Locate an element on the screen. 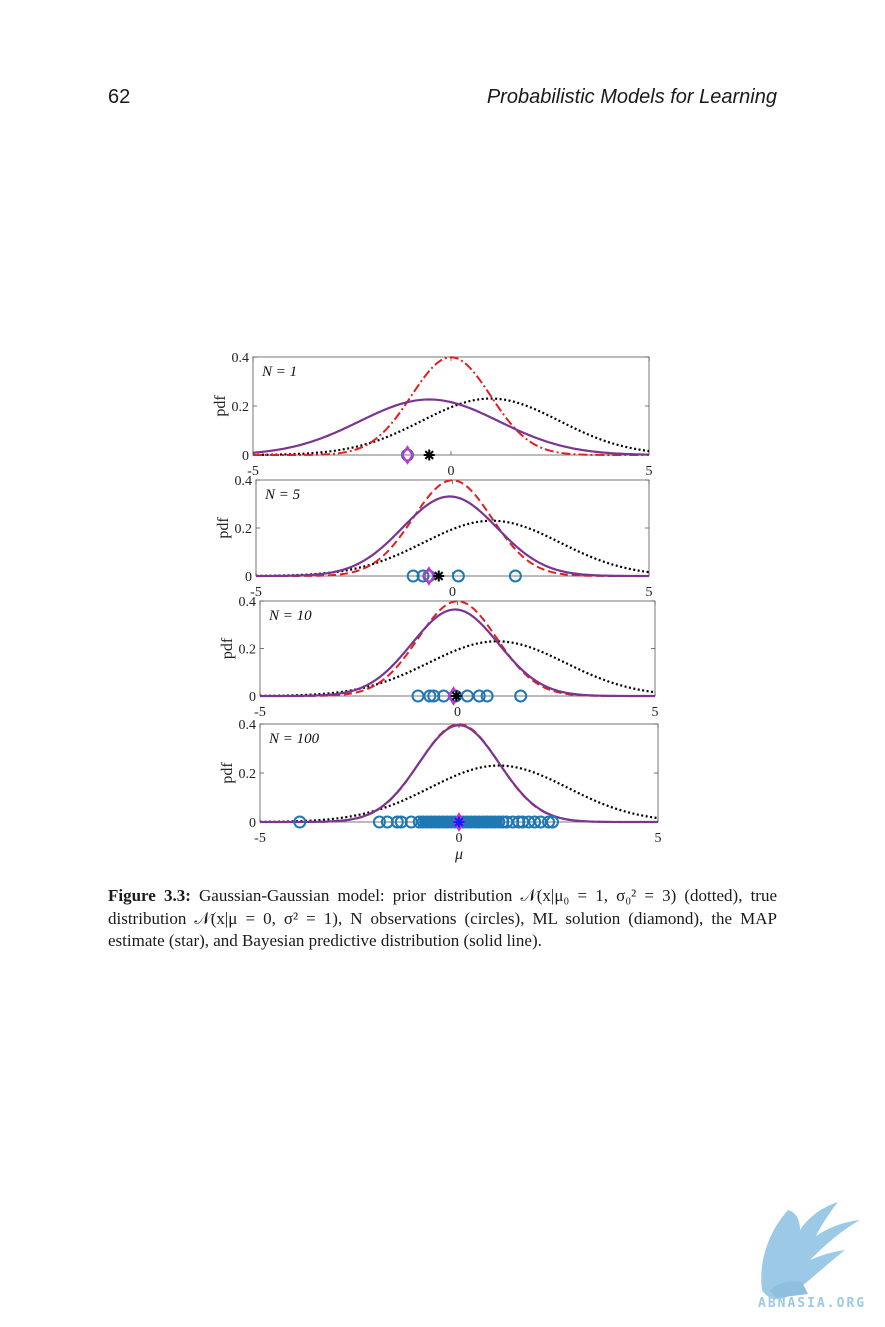  panel-4-ytick-label: 0.4 is located at coordinates (248, 725).